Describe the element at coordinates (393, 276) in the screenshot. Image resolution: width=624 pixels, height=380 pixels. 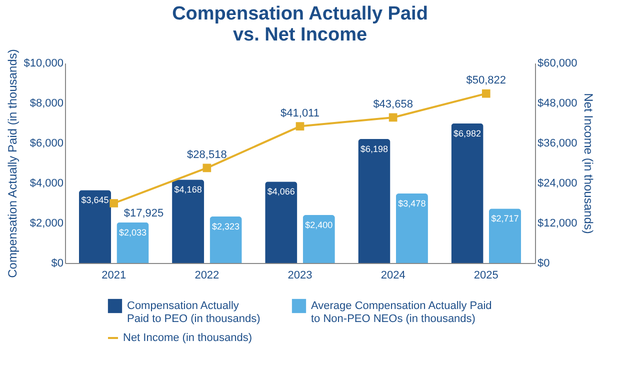
I see `x-tick-label: 2024` at that location.